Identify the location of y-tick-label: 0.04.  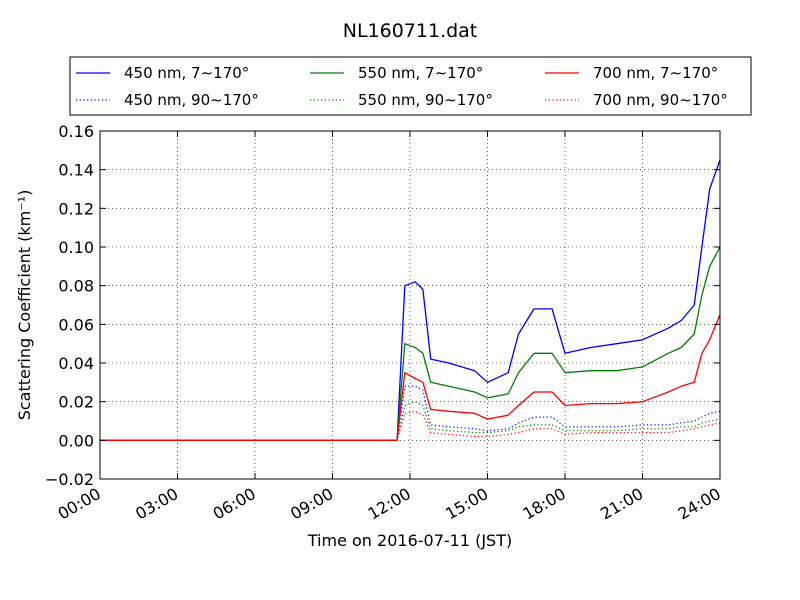
(76, 363).